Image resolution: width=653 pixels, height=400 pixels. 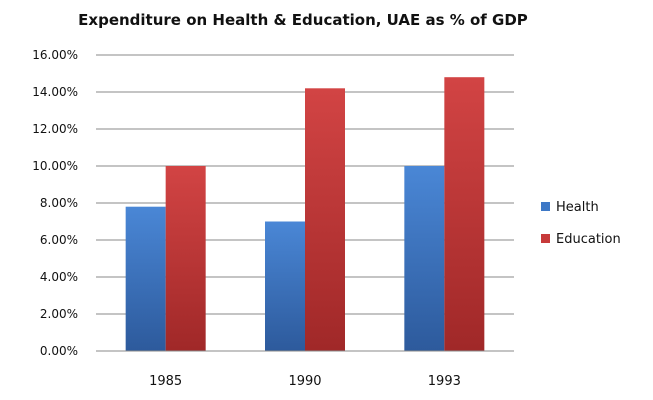 What do you see at coordinates (581, 223) in the screenshot?
I see `legend: Health Education` at bounding box center [581, 223].